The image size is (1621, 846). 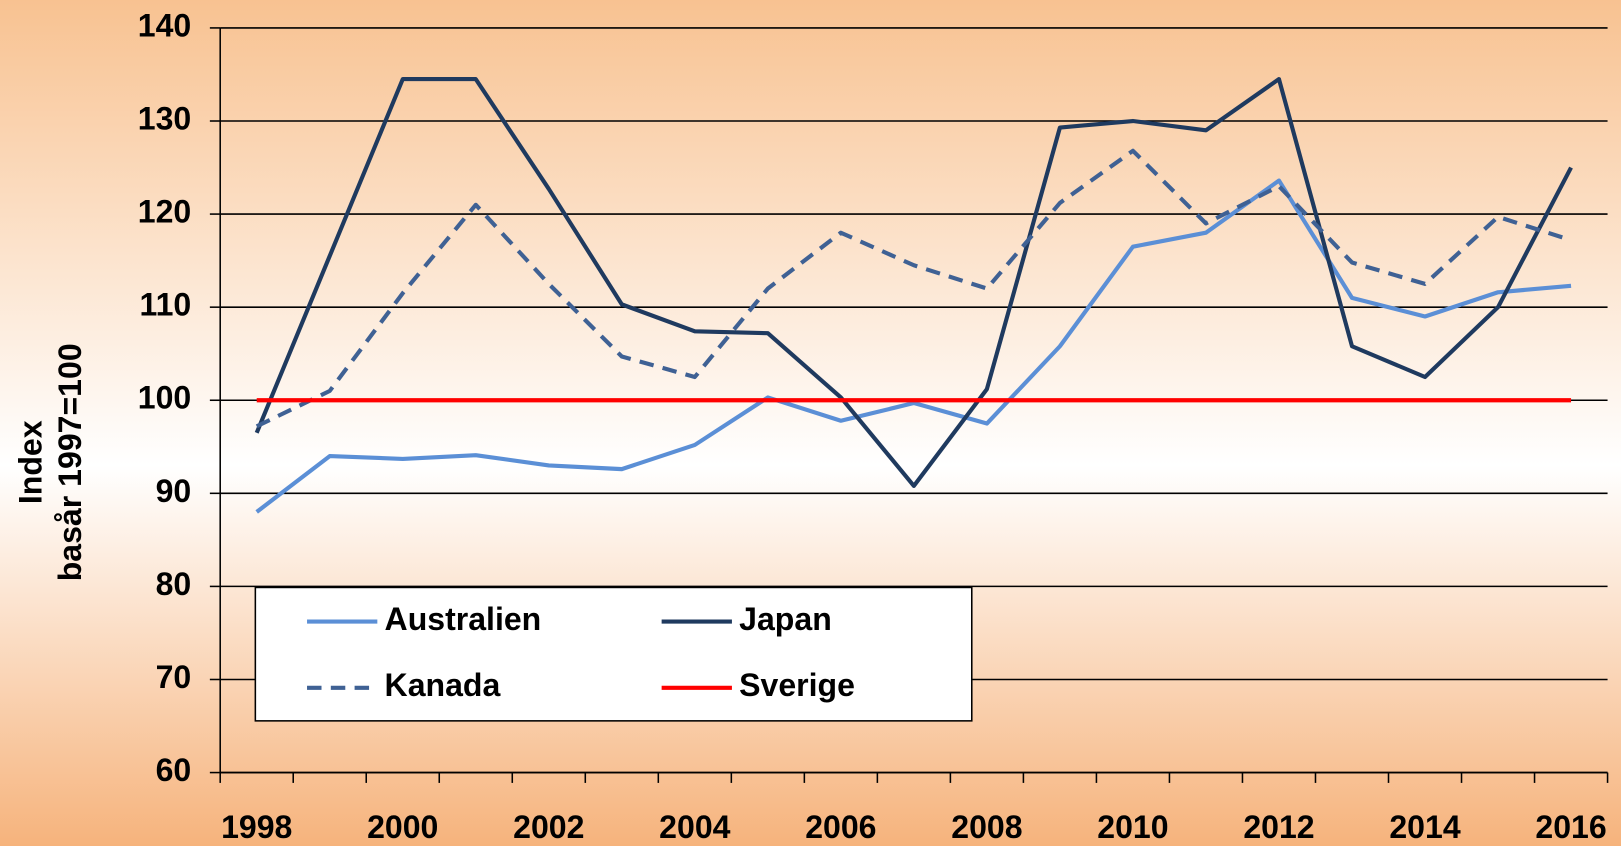 I want to click on y-tick-label: 110, so click(x=166, y=305).